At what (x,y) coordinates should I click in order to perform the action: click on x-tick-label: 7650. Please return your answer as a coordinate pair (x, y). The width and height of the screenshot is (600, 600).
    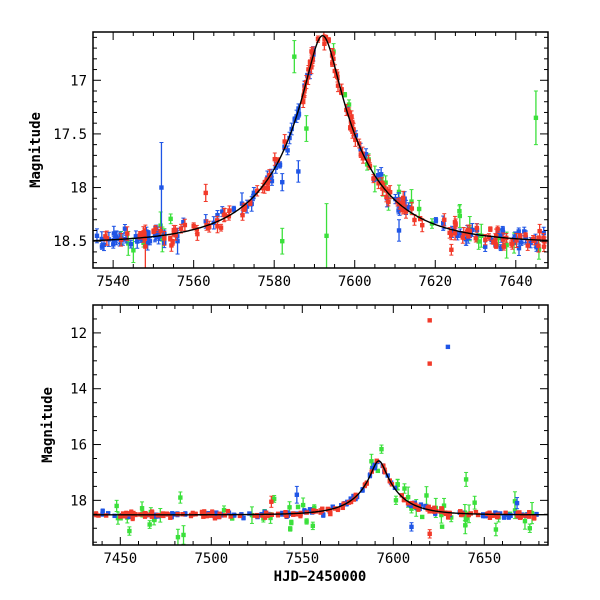
    Looking at the image, I should click on (484, 559).